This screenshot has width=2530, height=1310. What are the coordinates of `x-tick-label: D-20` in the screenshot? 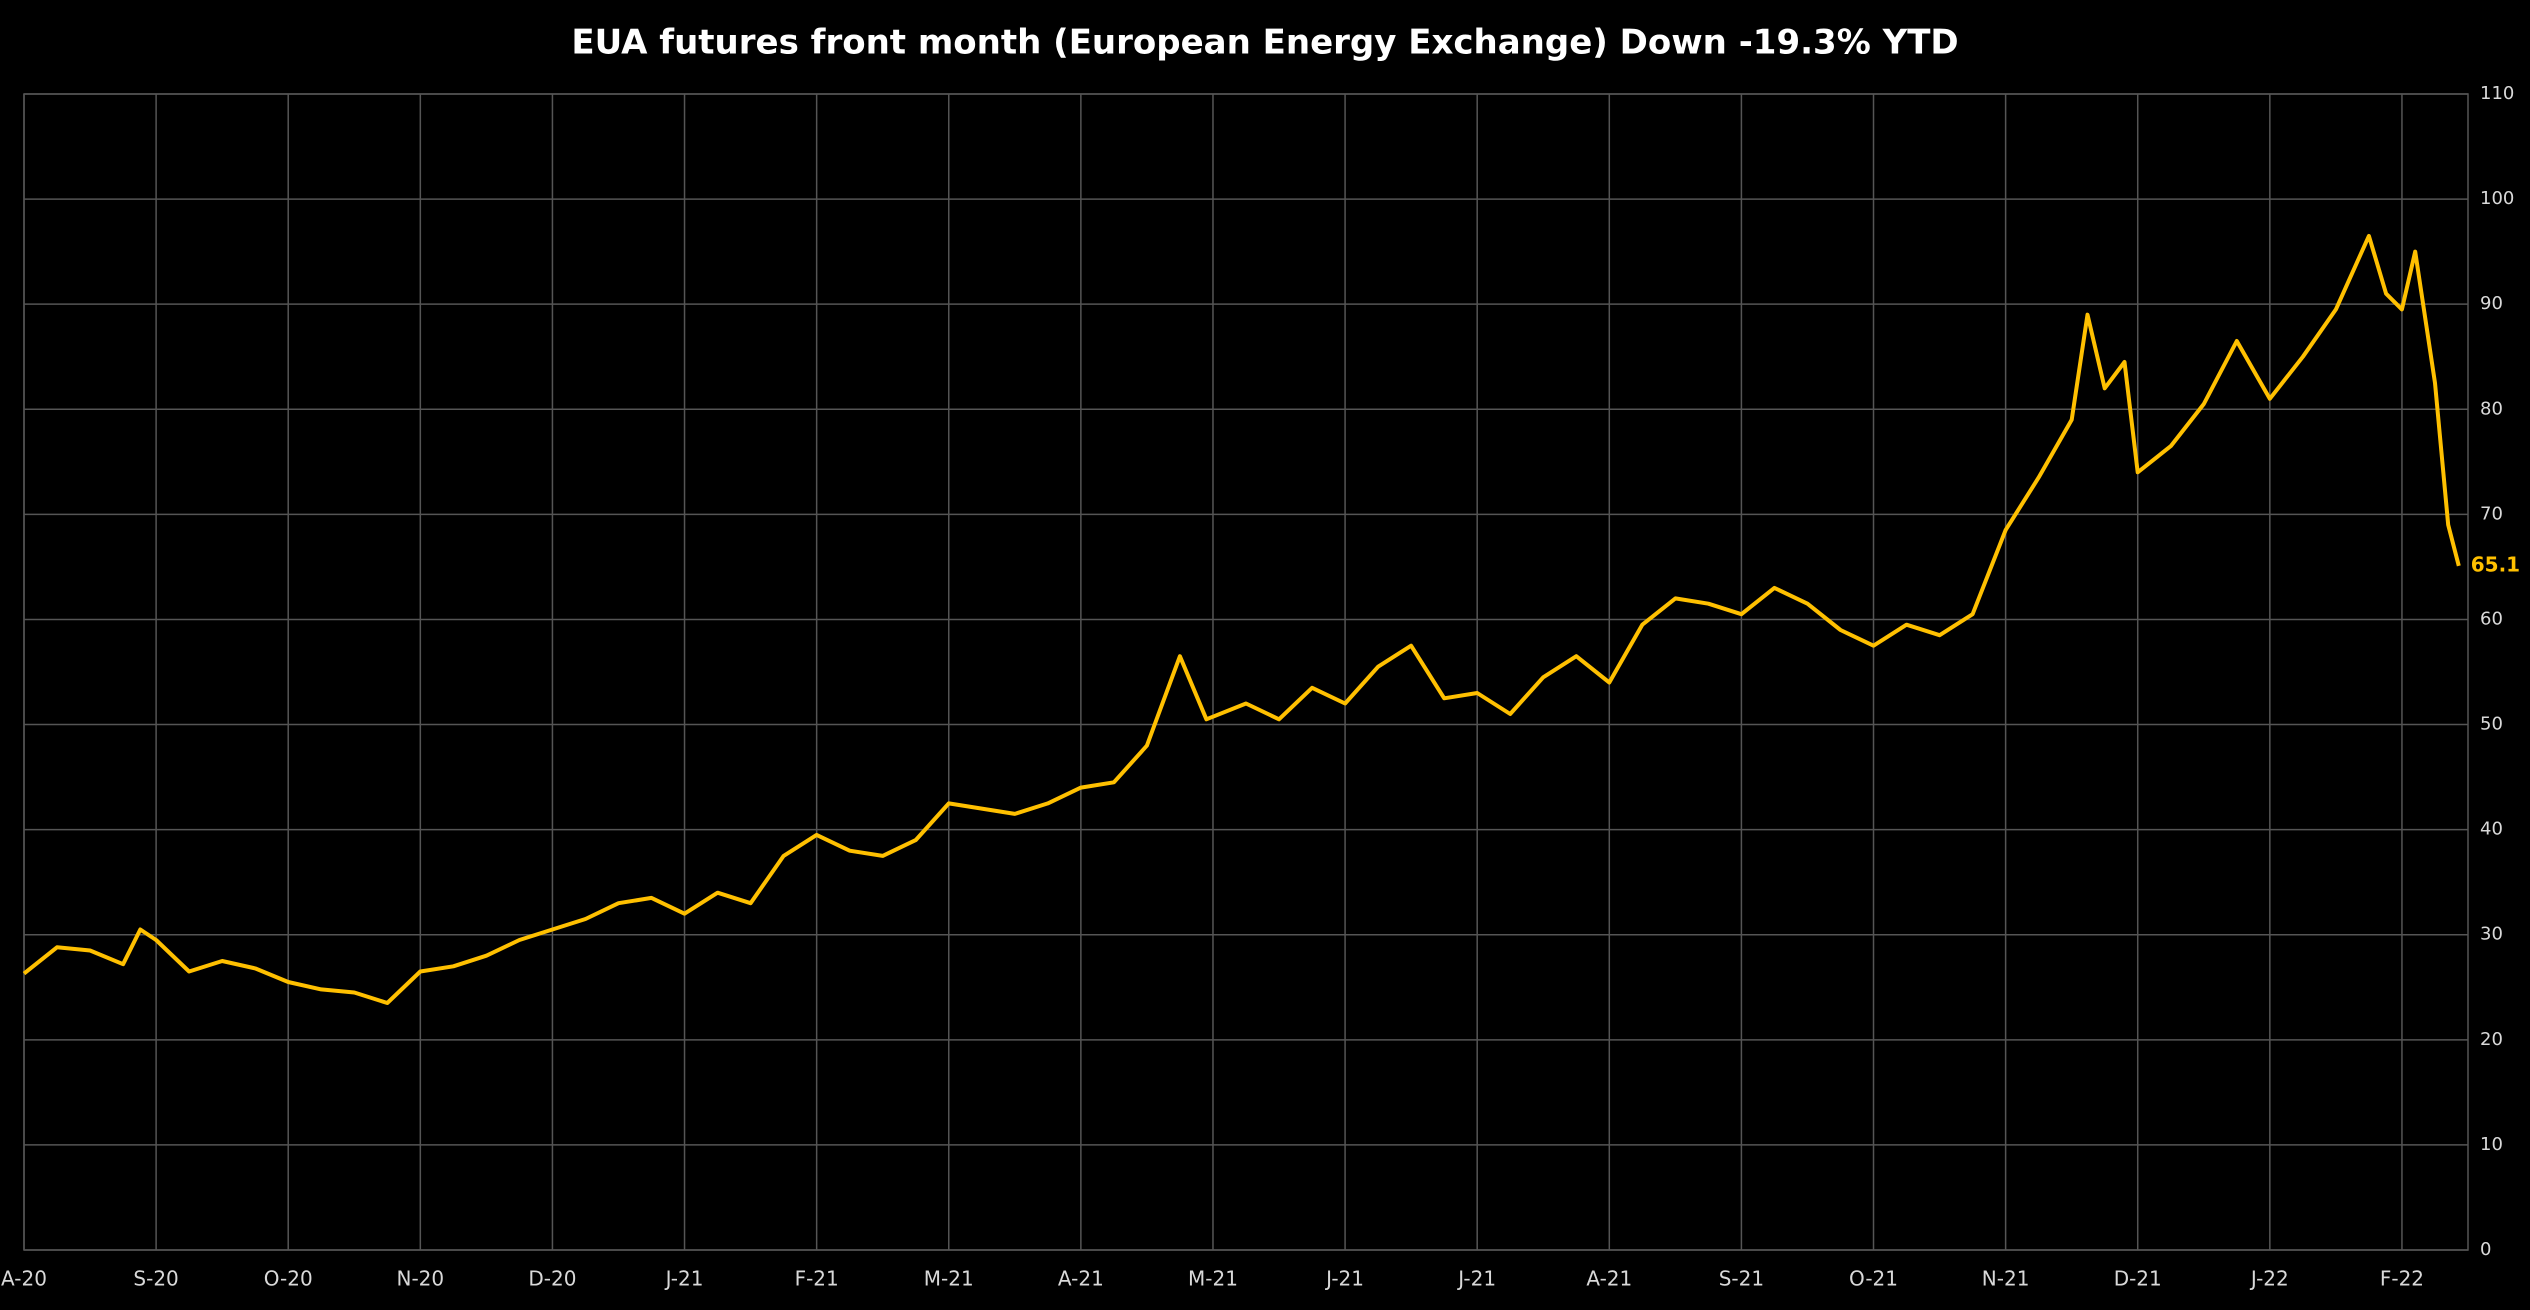 It's located at (552, 1279).